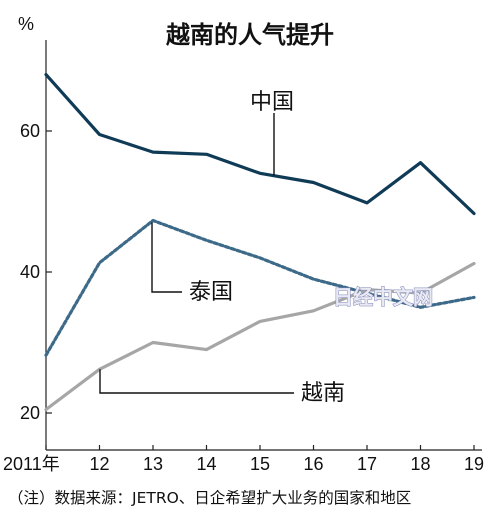 The height and width of the screenshot is (514, 500). I want to click on y-tick-label: 60, so click(30, 131).